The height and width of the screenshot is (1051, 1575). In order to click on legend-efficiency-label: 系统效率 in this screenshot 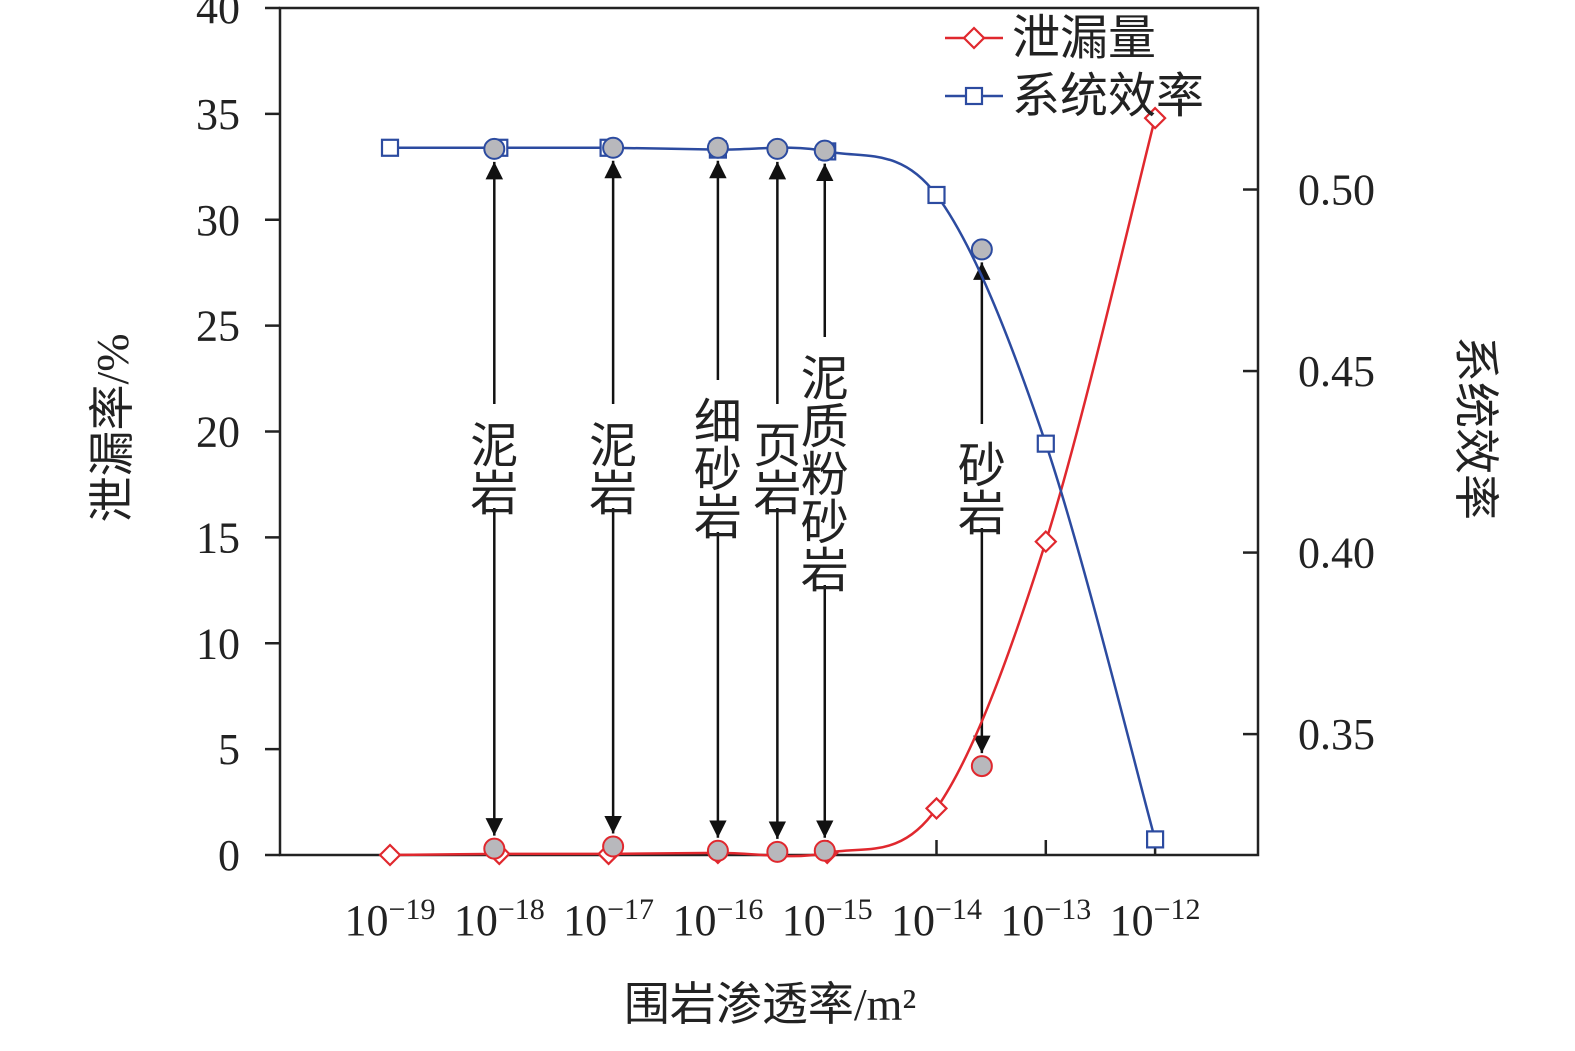, I will do `click(1108, 96)`.